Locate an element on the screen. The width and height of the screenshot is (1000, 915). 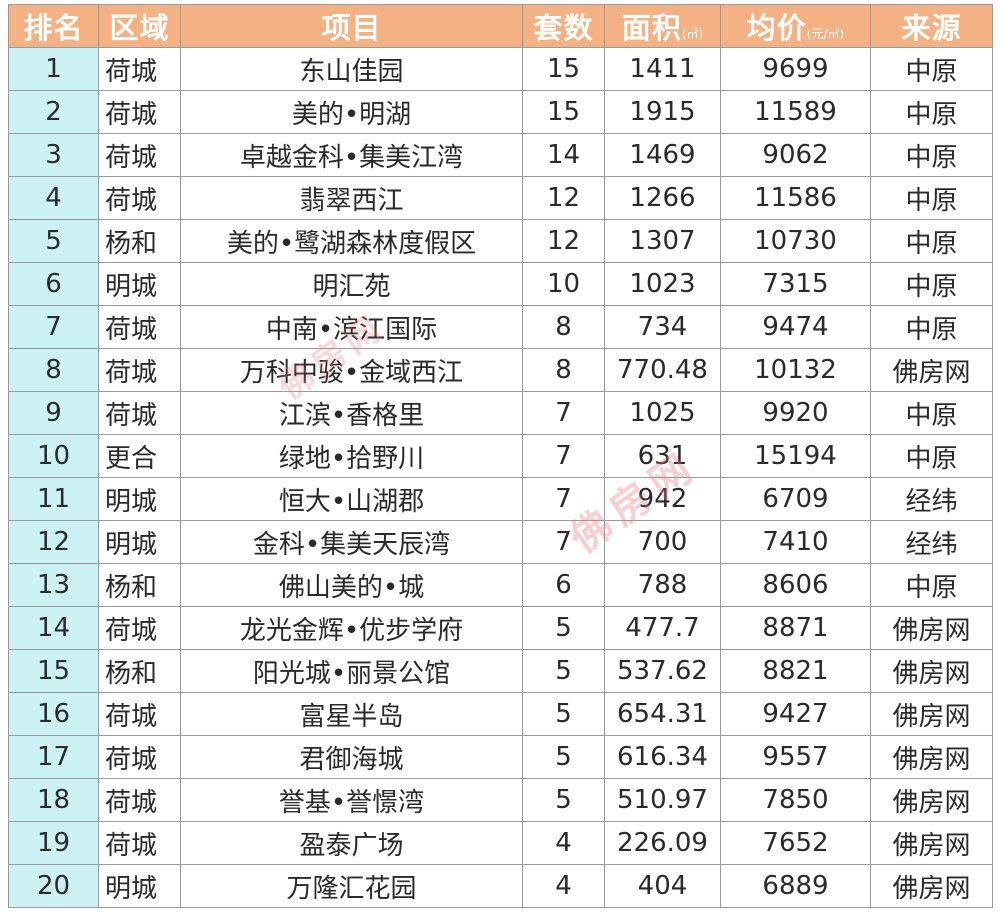
cell-area: 1915 is located at coordinates (662, 112).